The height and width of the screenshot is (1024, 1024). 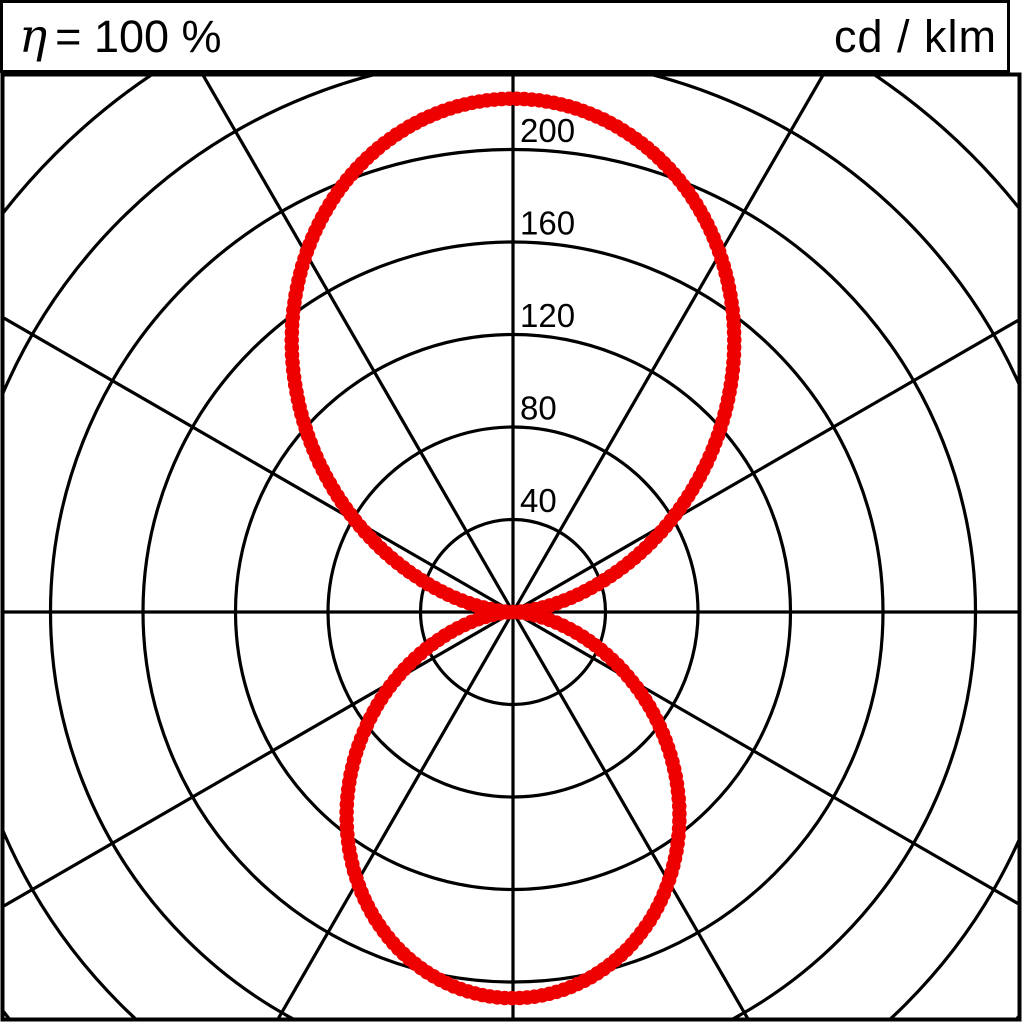 I want to click on efficiency-value: = 100 %, so click(x=138, y=36).